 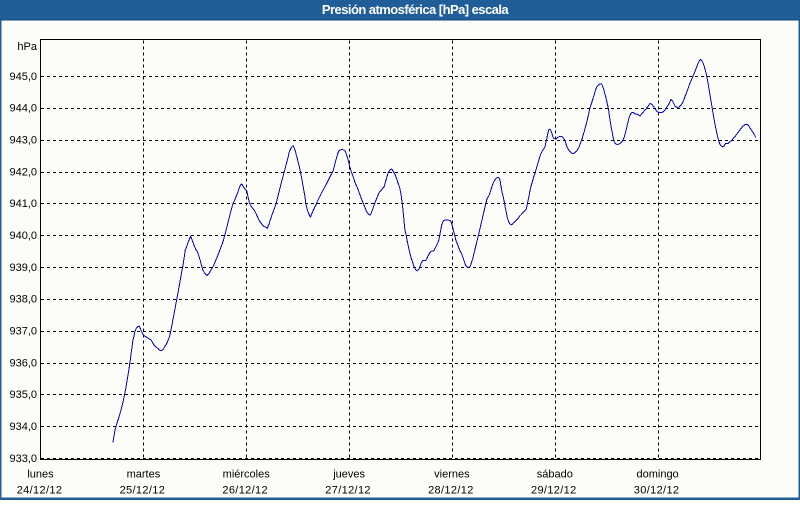 I want to click on svg-text: 944,0, so click(x=23, y=109).